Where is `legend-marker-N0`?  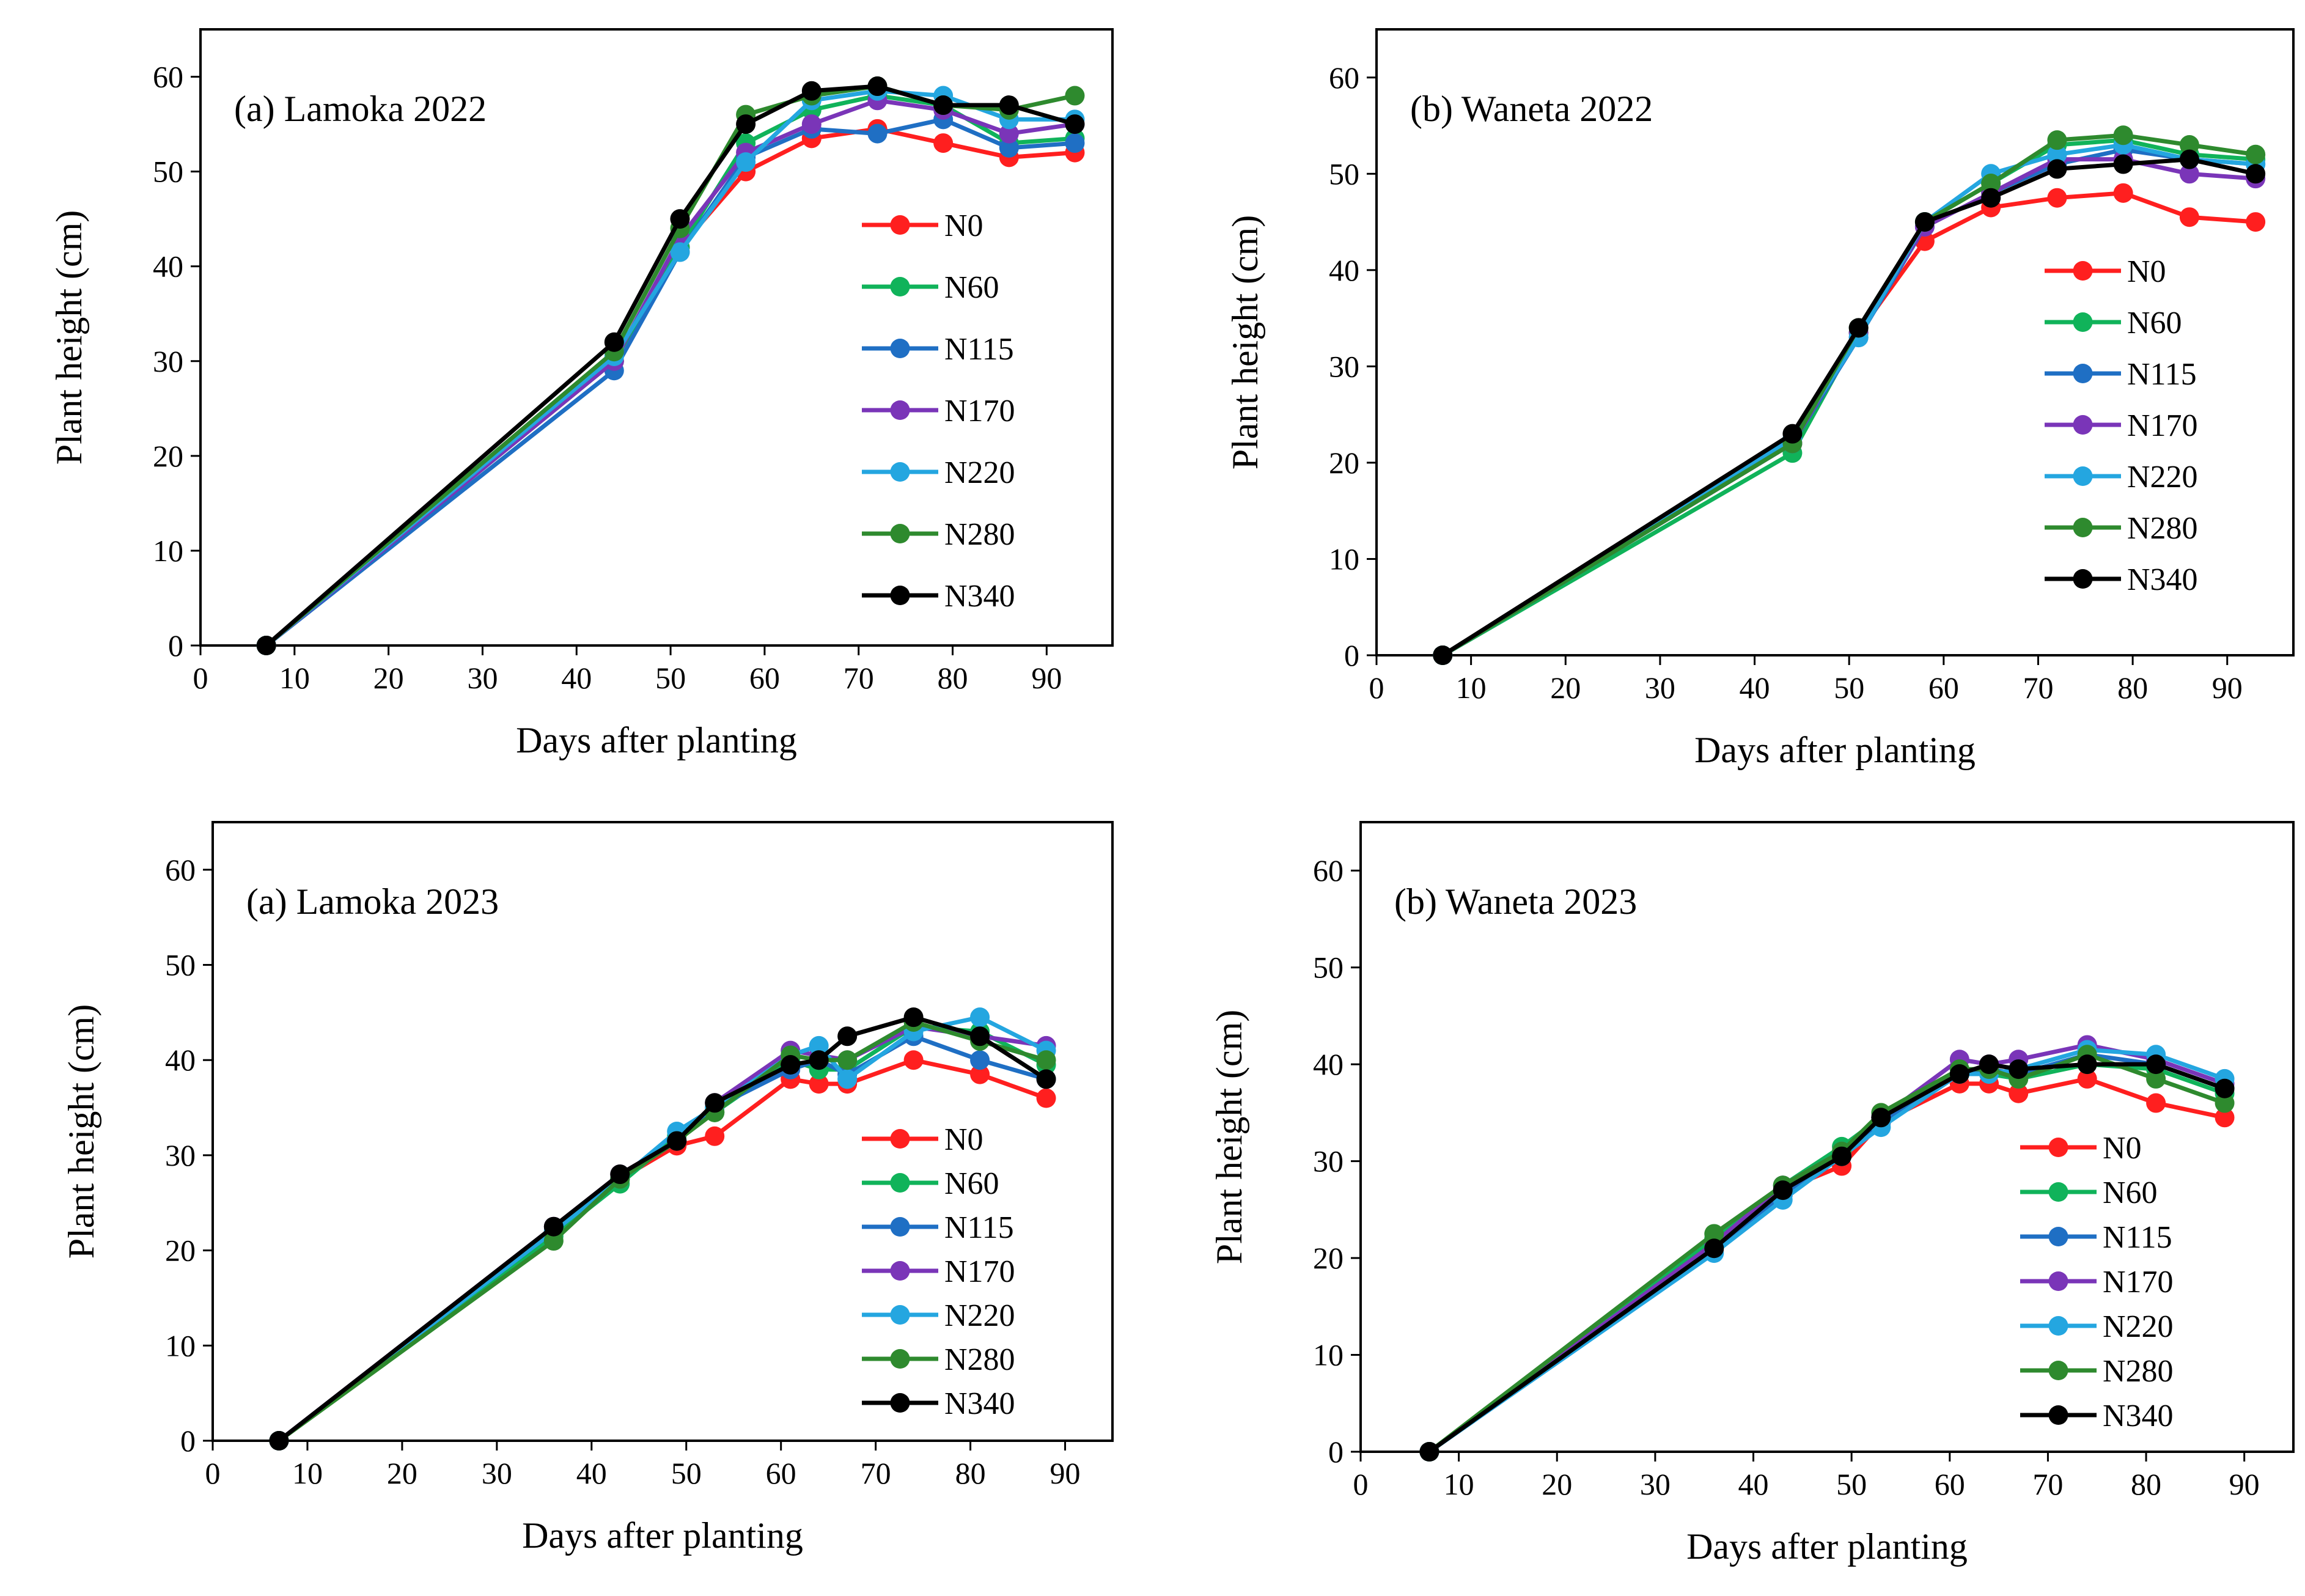
legend-marker-N0 is located at coordinates (900, 1139).